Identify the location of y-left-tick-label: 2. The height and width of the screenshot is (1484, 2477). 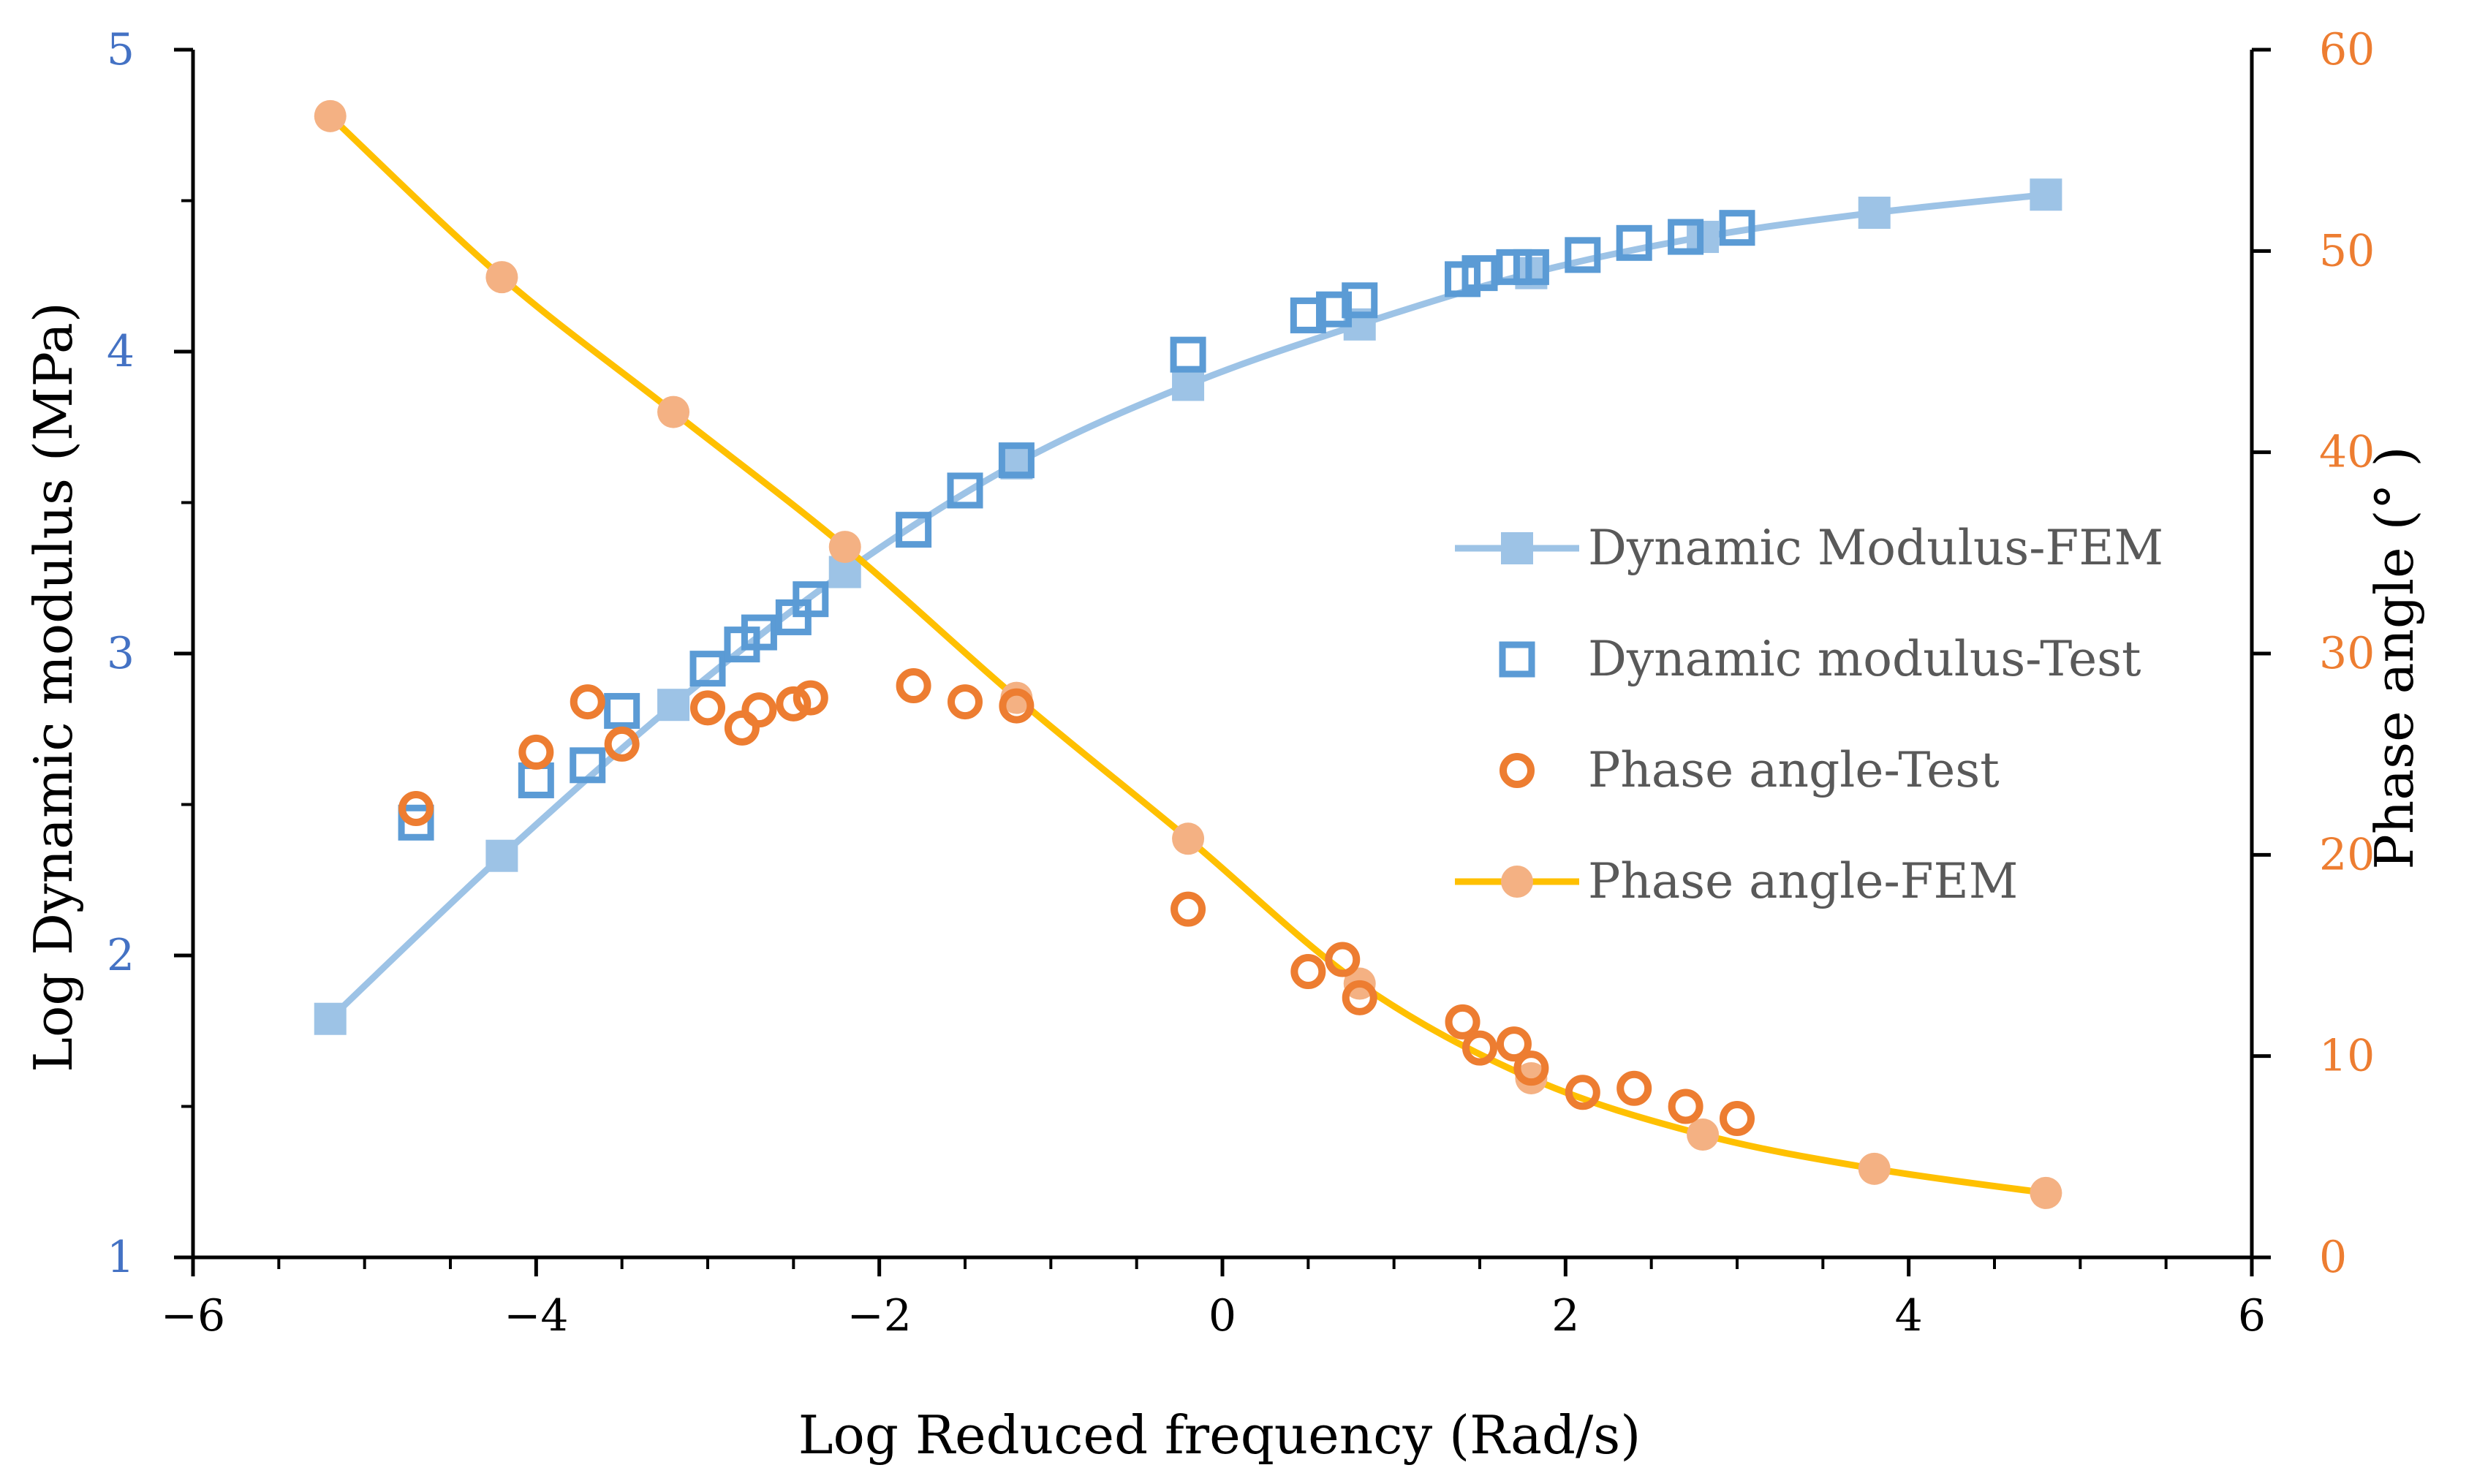
(121, 956).